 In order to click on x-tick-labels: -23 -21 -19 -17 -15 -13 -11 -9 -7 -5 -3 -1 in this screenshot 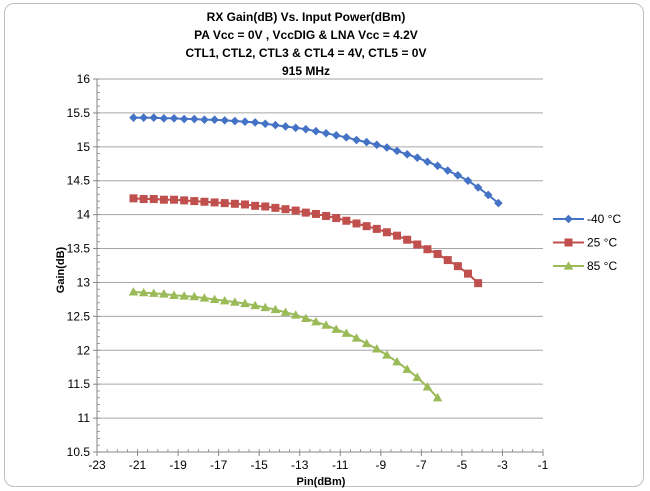, I will do `click(318, 465)`.